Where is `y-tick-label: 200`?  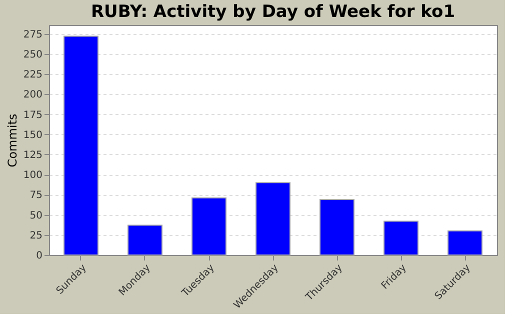
y-tick-label: 200 is located at coordinates (32, 95).